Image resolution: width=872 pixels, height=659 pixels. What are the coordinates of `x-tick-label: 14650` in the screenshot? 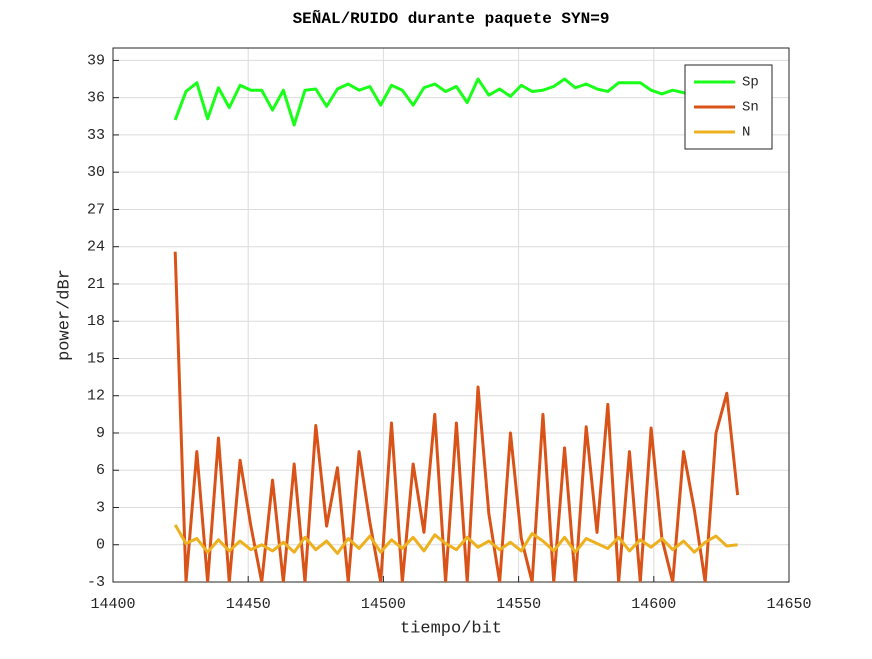 It's located at (788, 604).